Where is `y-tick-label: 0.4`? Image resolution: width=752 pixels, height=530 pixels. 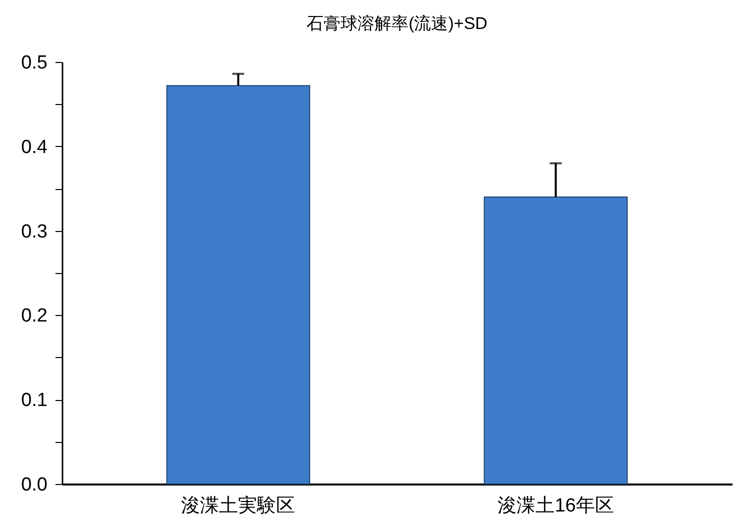 y-tick-label: 0.4 is located at coordinates (34, 147).